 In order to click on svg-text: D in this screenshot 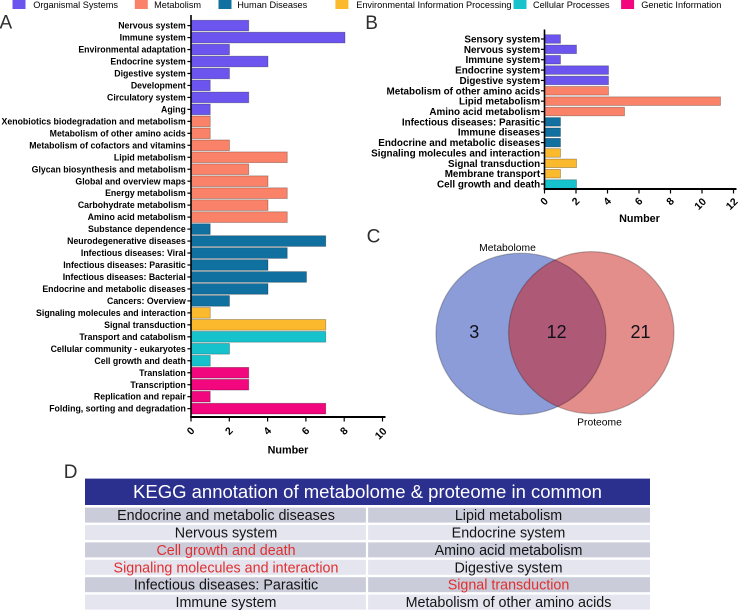, I will do `click(71, 472)`.